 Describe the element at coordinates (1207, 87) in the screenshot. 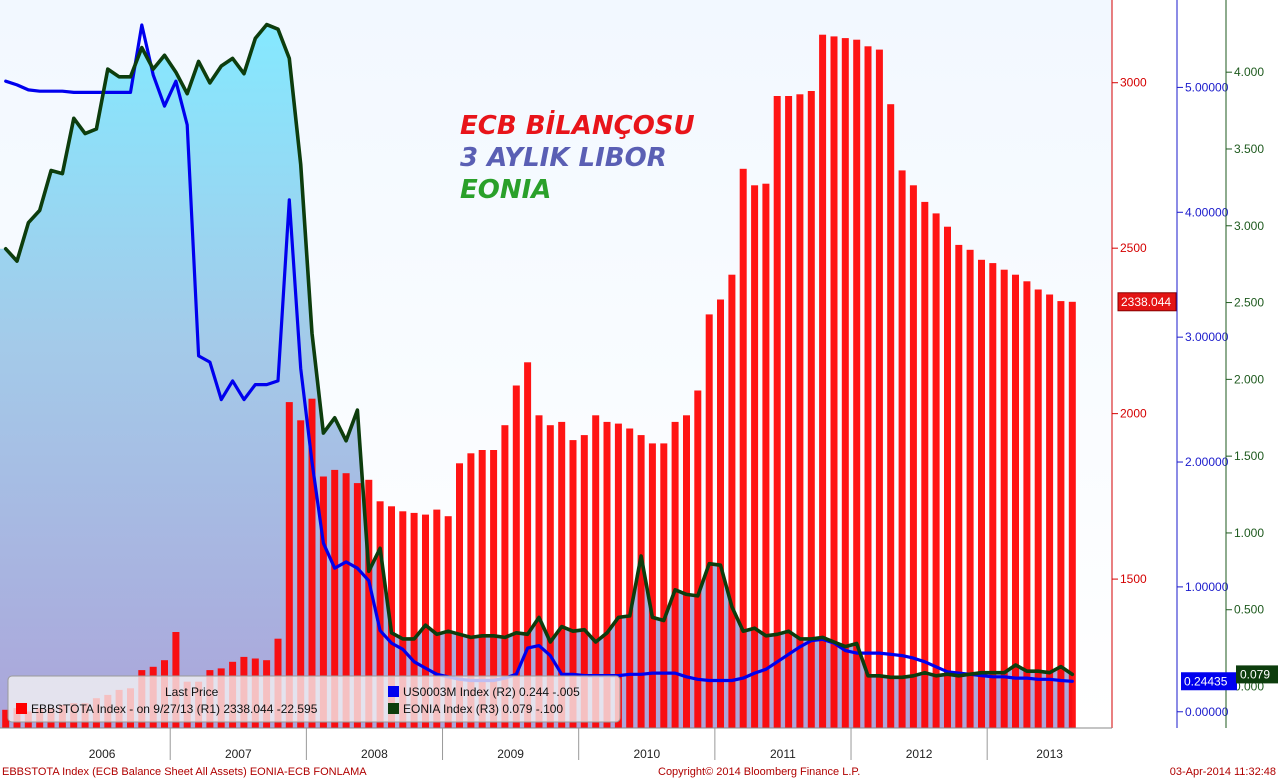

I see `r2-tick-label: 5.00000` at that location.